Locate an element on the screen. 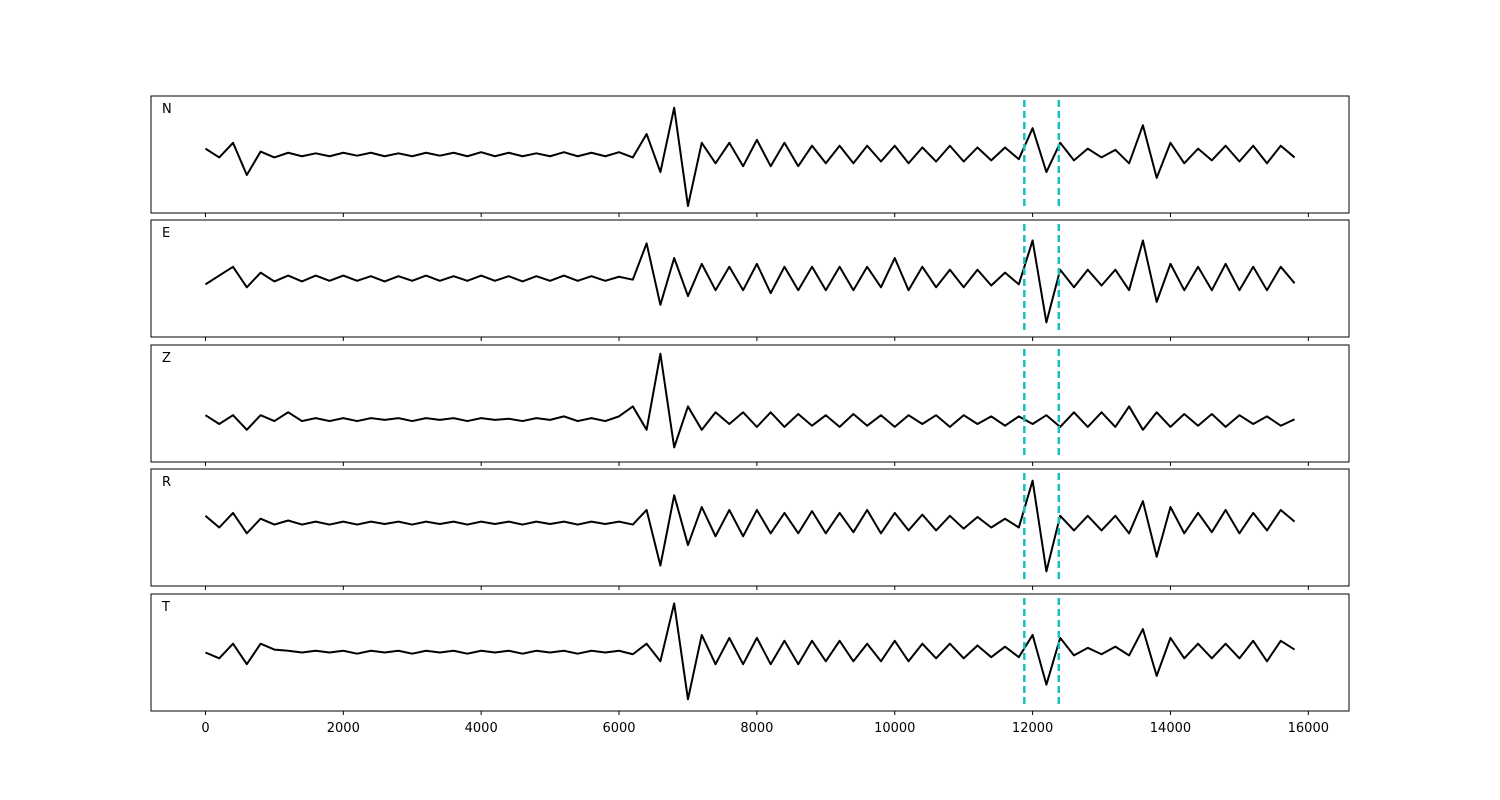  panel-label: Z is located at coordinates (166, 358).